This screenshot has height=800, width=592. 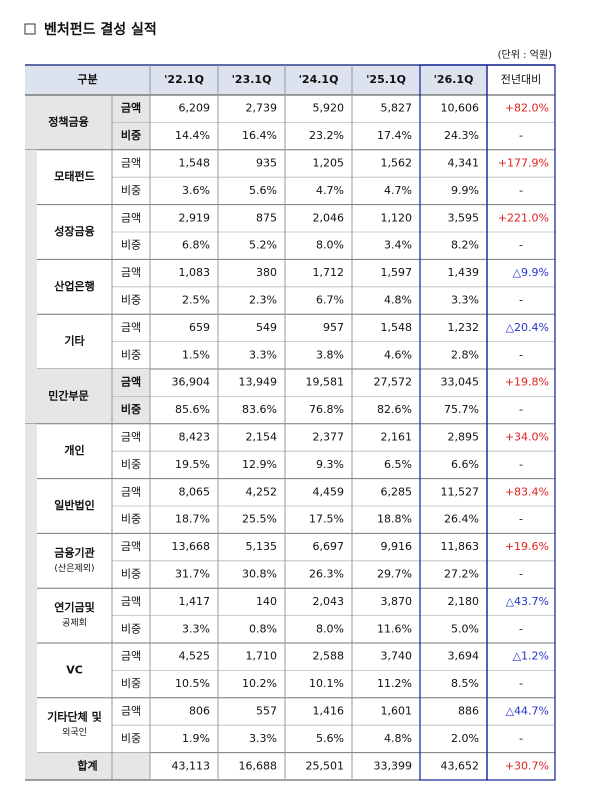 I want to click on cell: 886, so click(x=468, y=711).